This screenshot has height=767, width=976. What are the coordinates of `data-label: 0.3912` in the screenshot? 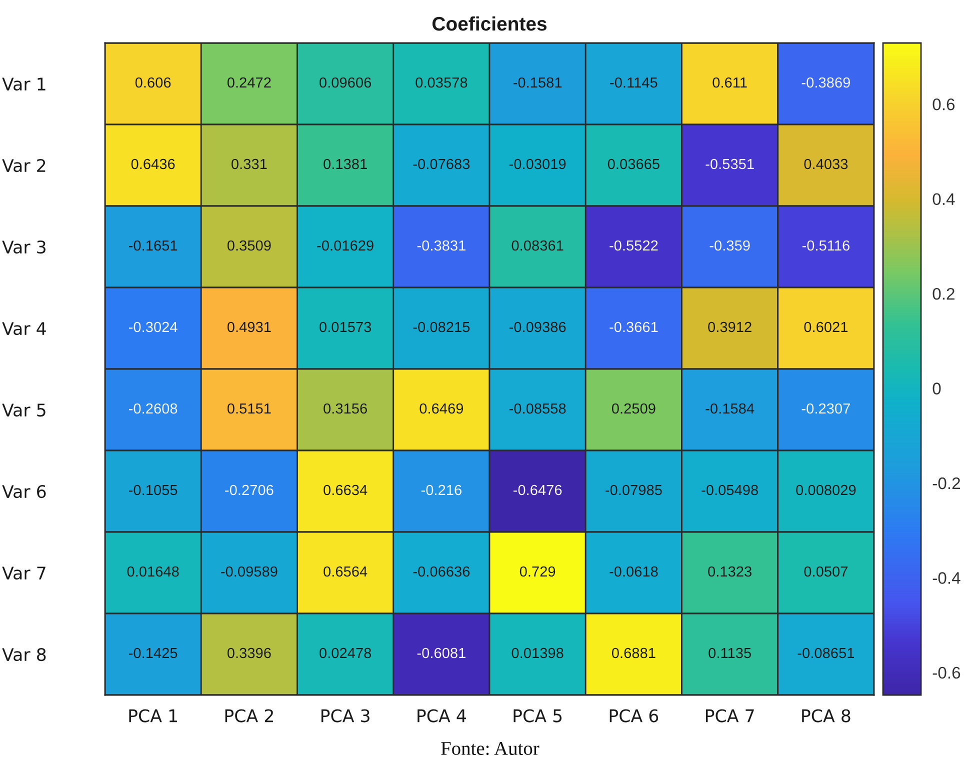 It's located at (730, 327).